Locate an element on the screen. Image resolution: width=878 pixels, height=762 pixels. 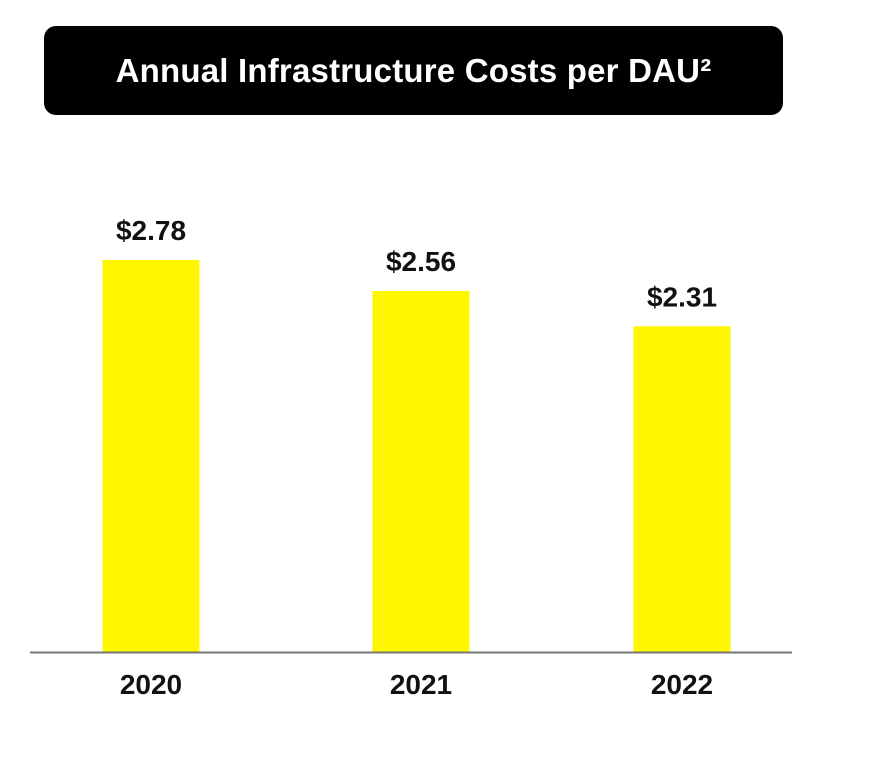
value-labels-group: $2.78 $2.56 $2.31 is located at coordinates (416, 263).